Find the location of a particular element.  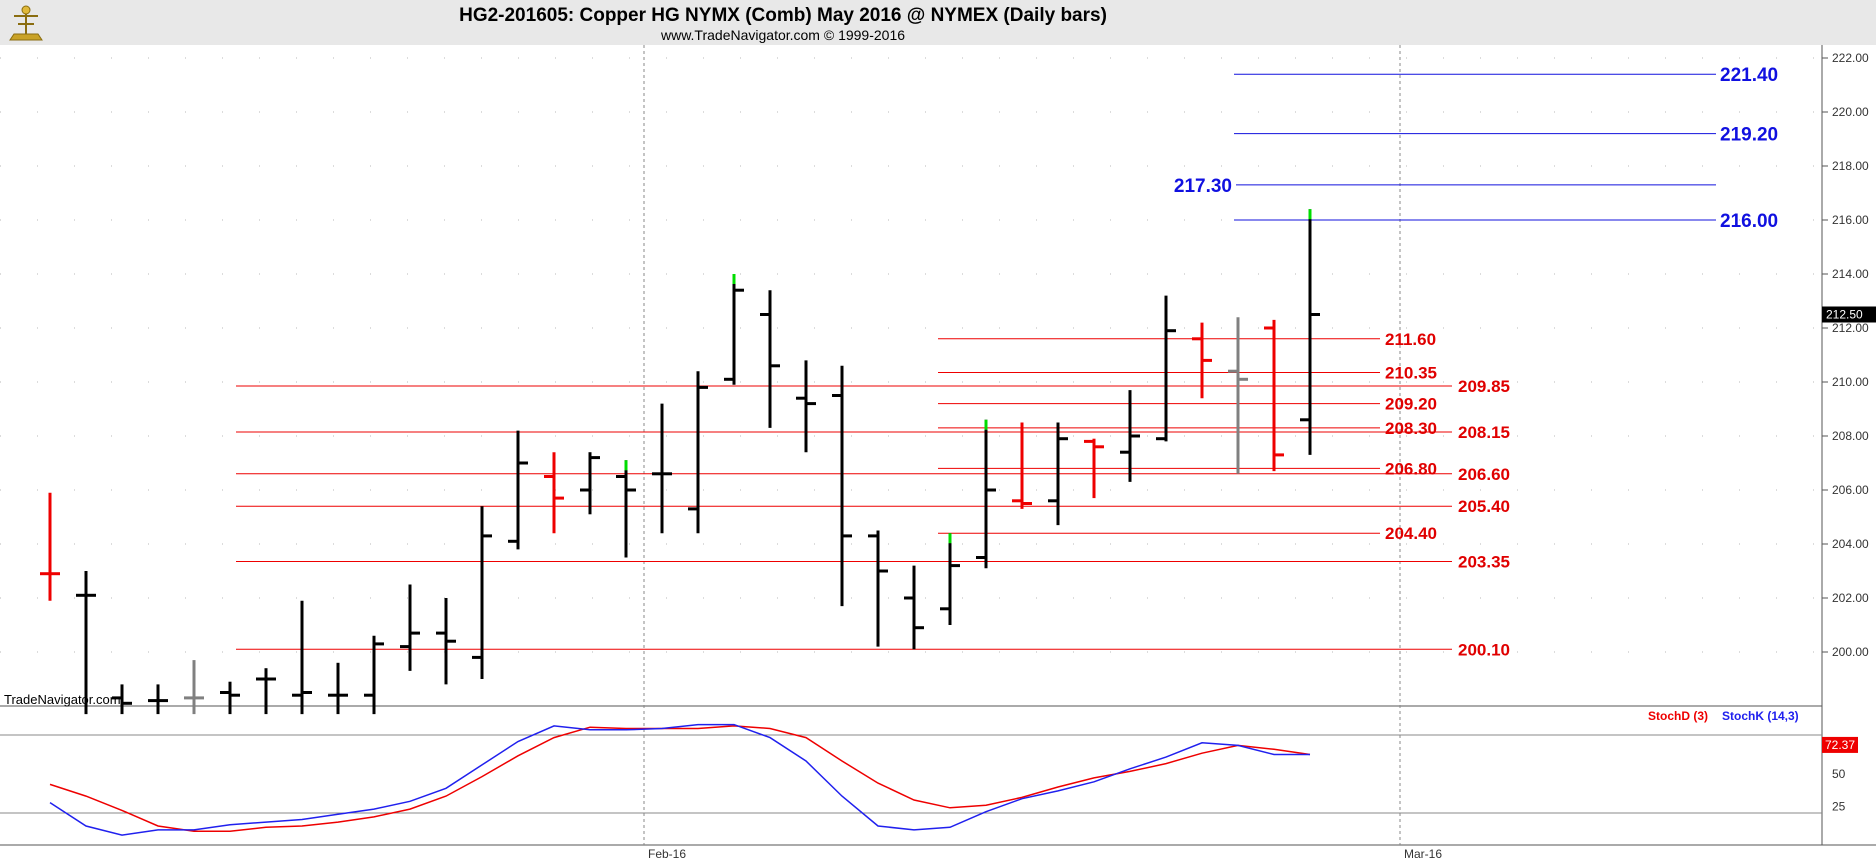

stoch-last-box is located at coordinates (1840, 744).